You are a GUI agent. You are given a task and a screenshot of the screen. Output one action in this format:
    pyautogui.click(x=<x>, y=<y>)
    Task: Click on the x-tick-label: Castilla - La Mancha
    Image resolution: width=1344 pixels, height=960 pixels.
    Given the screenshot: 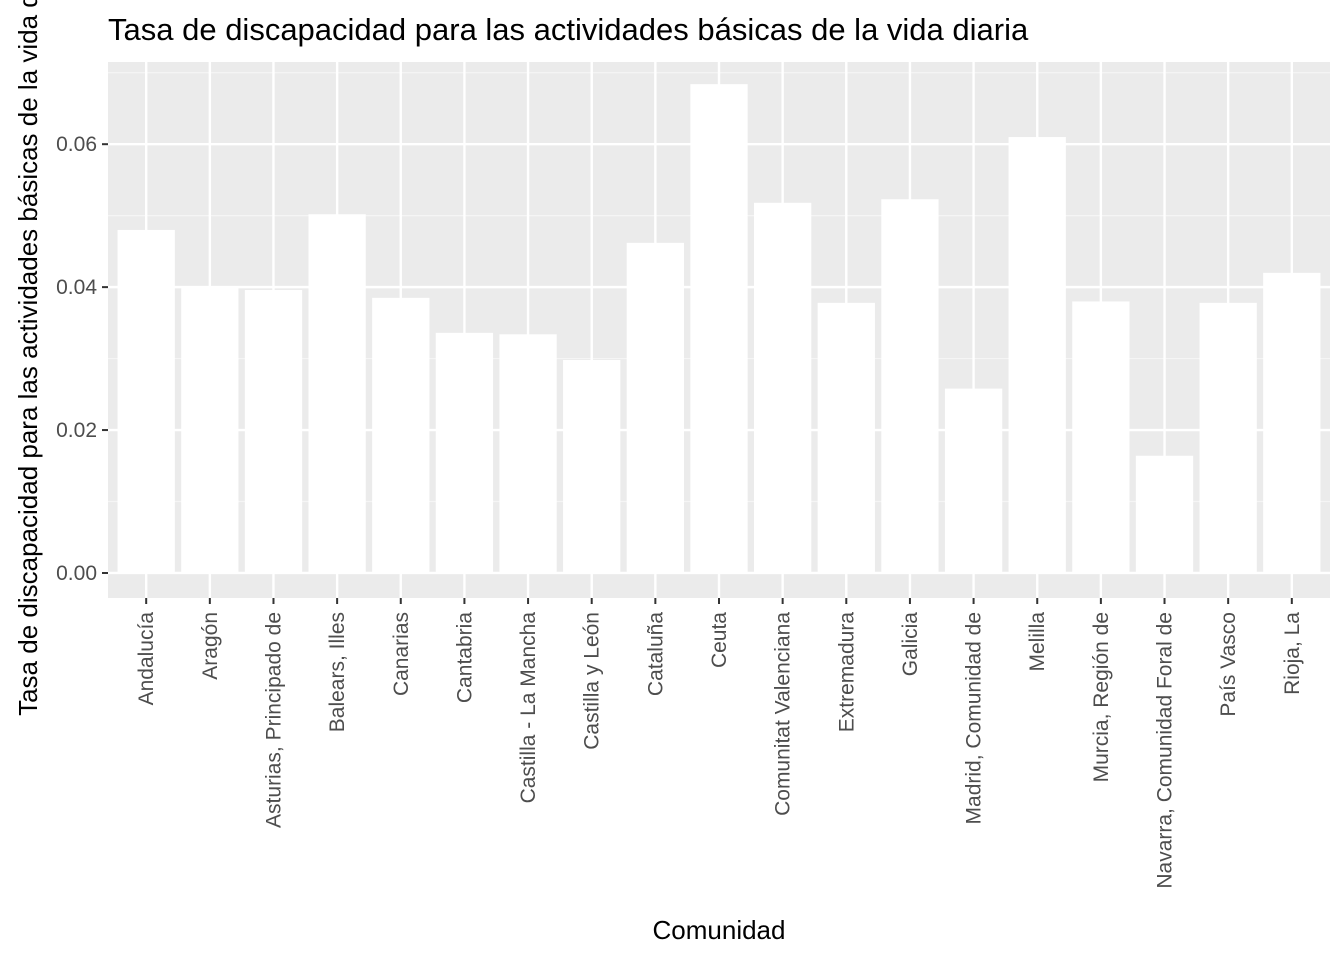 What is the action you would take?
    pyautogui.click(x=528, y=708)
    